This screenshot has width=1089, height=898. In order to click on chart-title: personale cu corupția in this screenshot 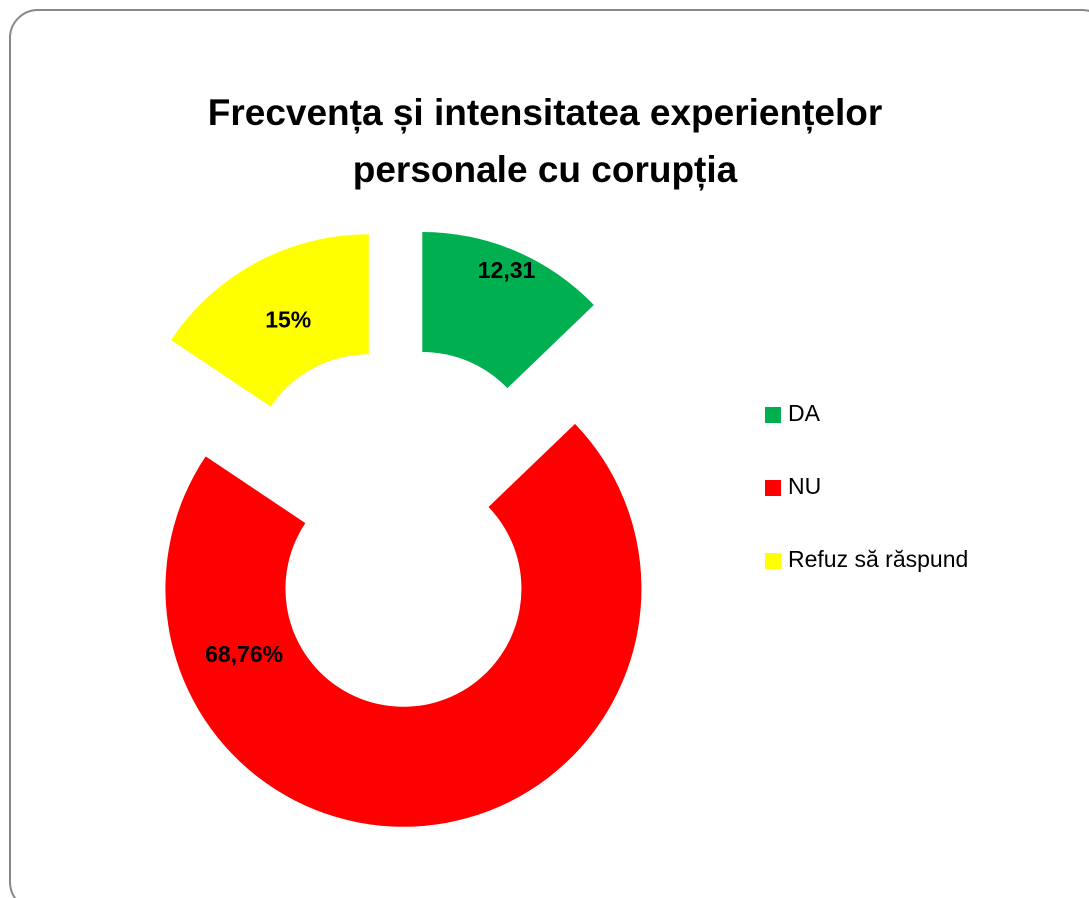, I will do `click(545, 170)`.